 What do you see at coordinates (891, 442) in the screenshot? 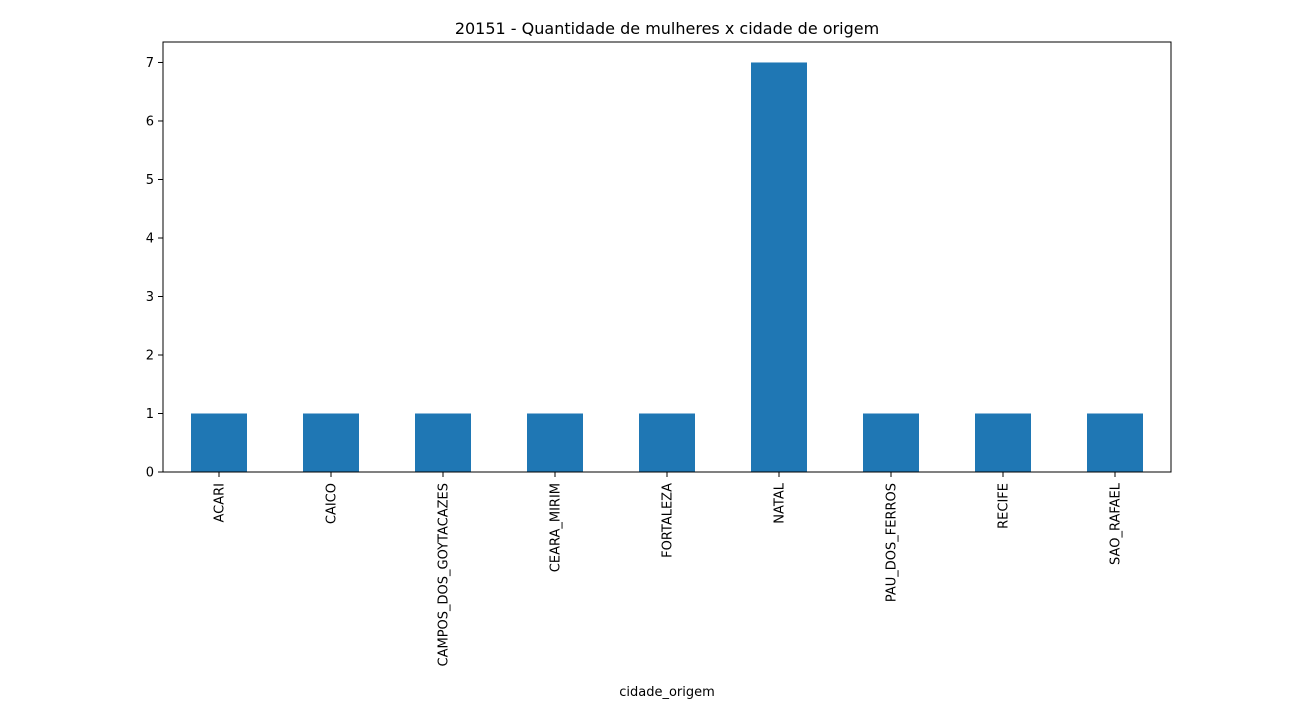
I see `bar-pau-dos-ferros` at bounding box center [891, 442].